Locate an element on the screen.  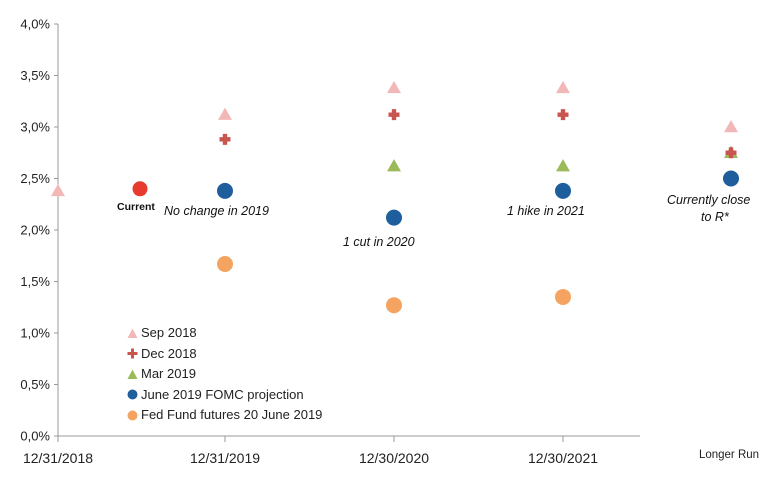
legend-item: Dec 2018 is located at coordinates (224, 354).